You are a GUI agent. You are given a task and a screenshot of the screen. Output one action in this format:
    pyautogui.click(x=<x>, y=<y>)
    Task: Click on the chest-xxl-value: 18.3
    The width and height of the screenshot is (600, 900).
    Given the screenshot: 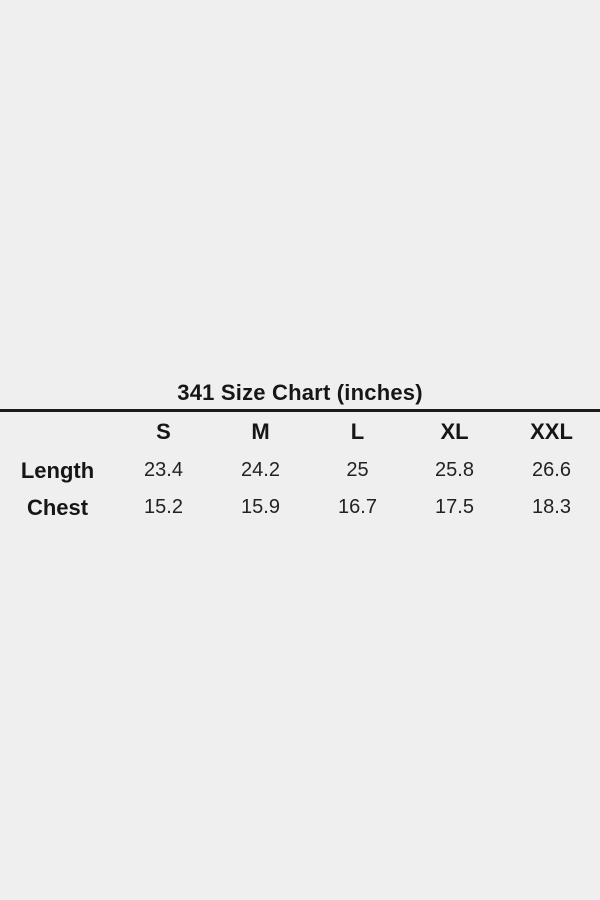 What is the action you would take?
    pyautogui.click(x=551, y=507)
    